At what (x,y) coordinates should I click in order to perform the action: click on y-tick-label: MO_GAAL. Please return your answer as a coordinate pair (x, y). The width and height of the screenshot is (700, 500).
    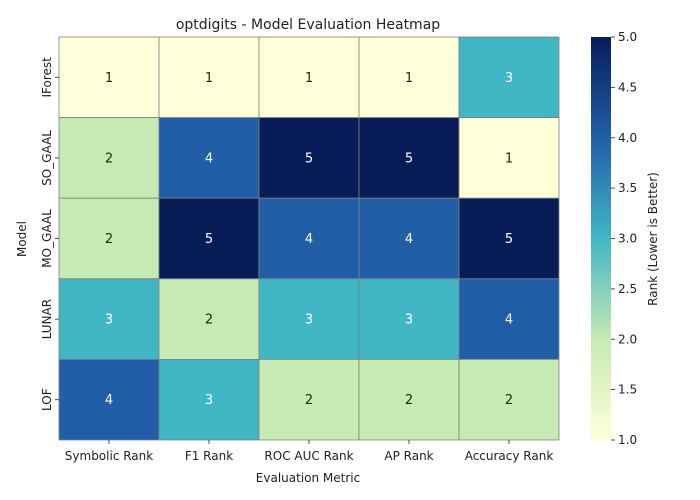
    Looking at the image, I should click on (47, 238).